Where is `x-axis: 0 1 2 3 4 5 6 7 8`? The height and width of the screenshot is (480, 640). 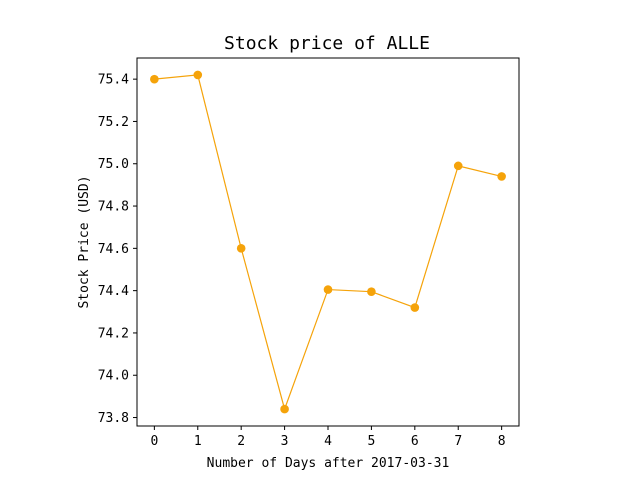
x-axis: 0 1 2 3 4 5 6 7 8 is located at coordinates (328, 437).